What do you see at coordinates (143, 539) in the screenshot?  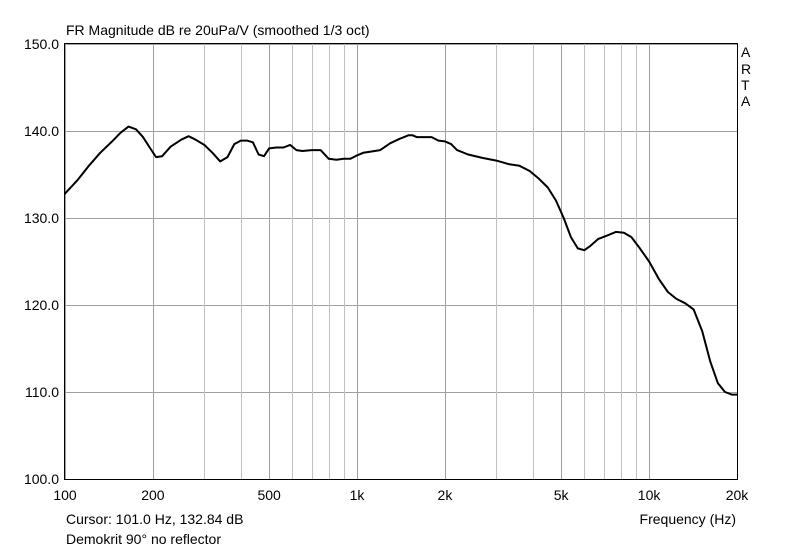 I see `measurement-note: Demokrit 90° no reflector` at bounding box center [143, 539].